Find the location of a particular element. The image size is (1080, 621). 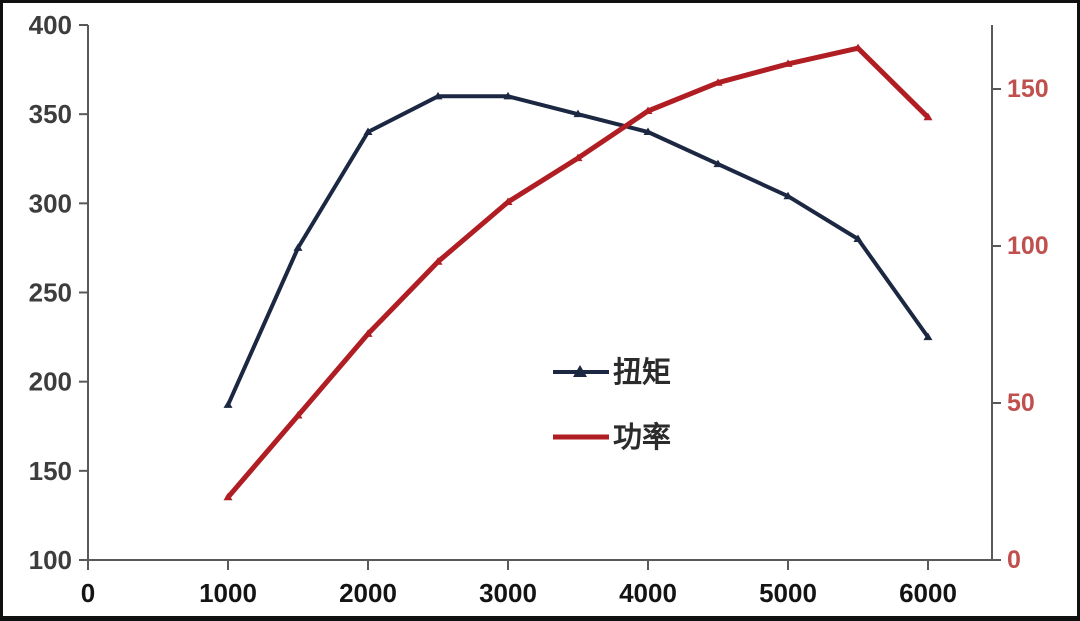

left-axis-tick-label: 250 is located at coordinates (50, 293).